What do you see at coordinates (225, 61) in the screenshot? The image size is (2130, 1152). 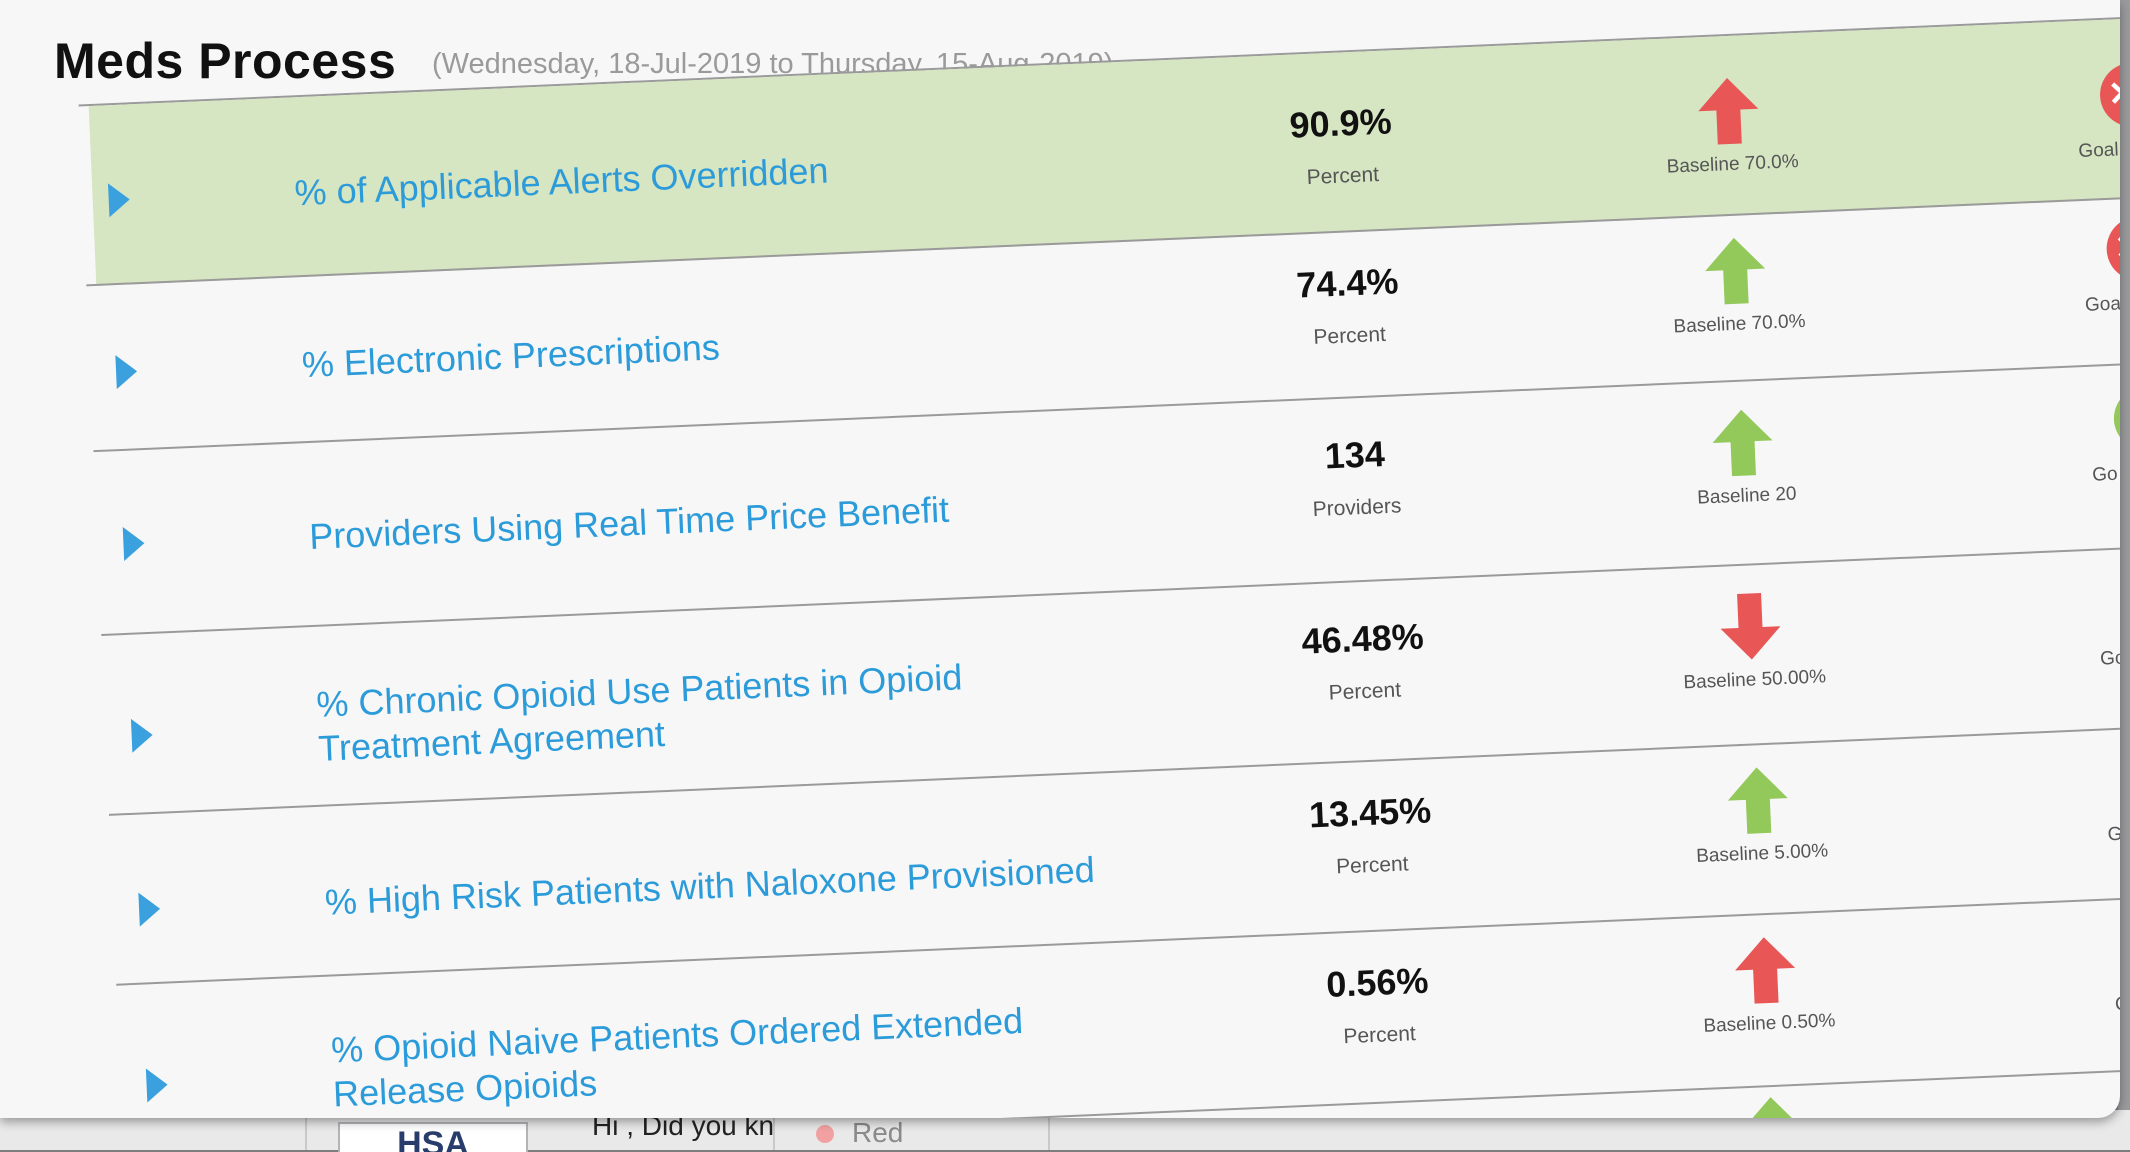 I see `page-title: Meds Process` at bounding box center [225, 61].